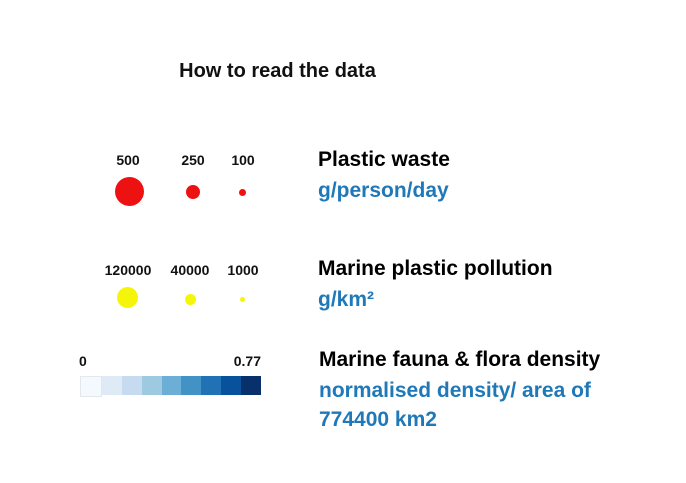  What do you see at coordinates (277, 71) in the screenshot?
I see `legend-title: How to read the data` at bounding box center [277, 71].